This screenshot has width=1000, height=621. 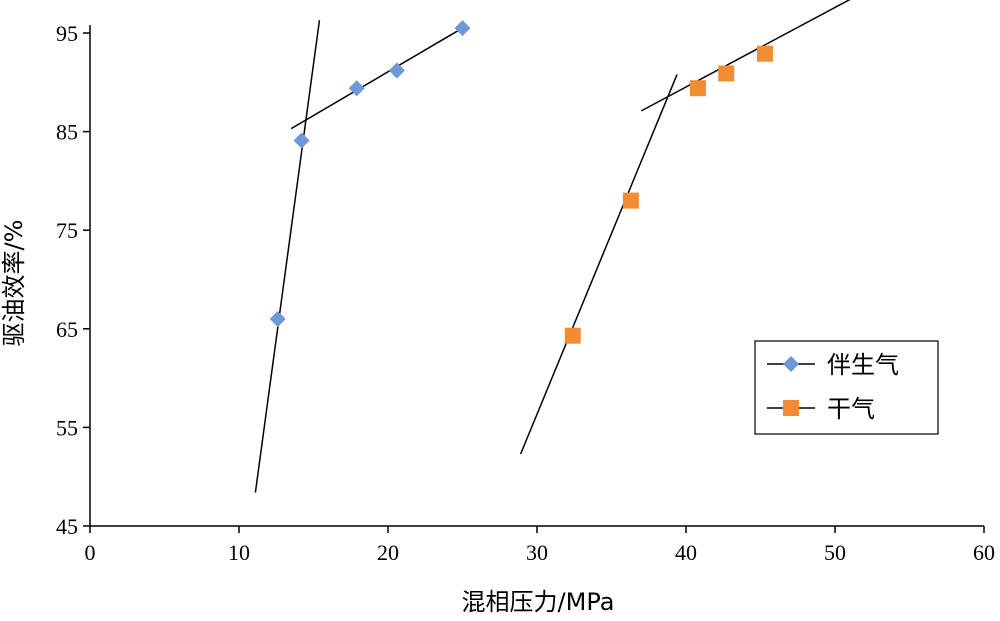 I want to click on y-tick-label: 55, so click(x=67, y=427).